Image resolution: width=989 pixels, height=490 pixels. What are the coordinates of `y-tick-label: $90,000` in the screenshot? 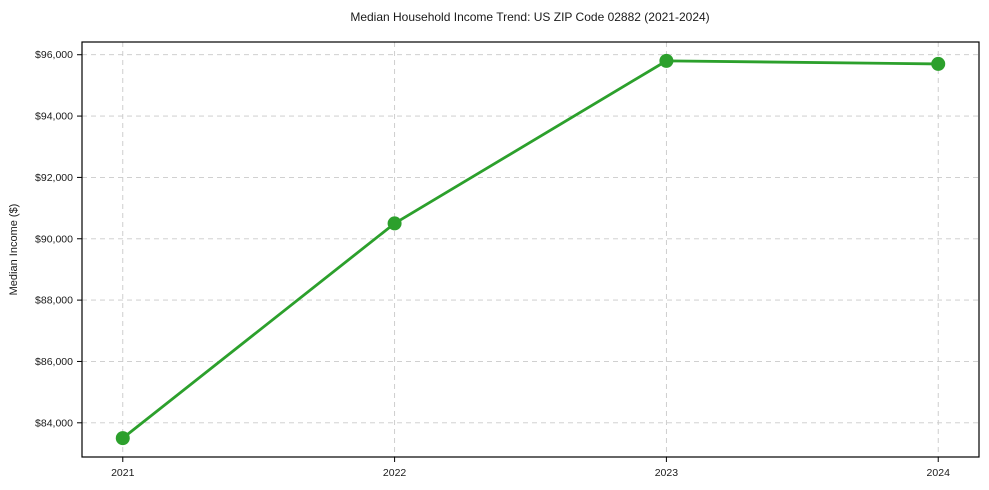 It's located at (54, 239).